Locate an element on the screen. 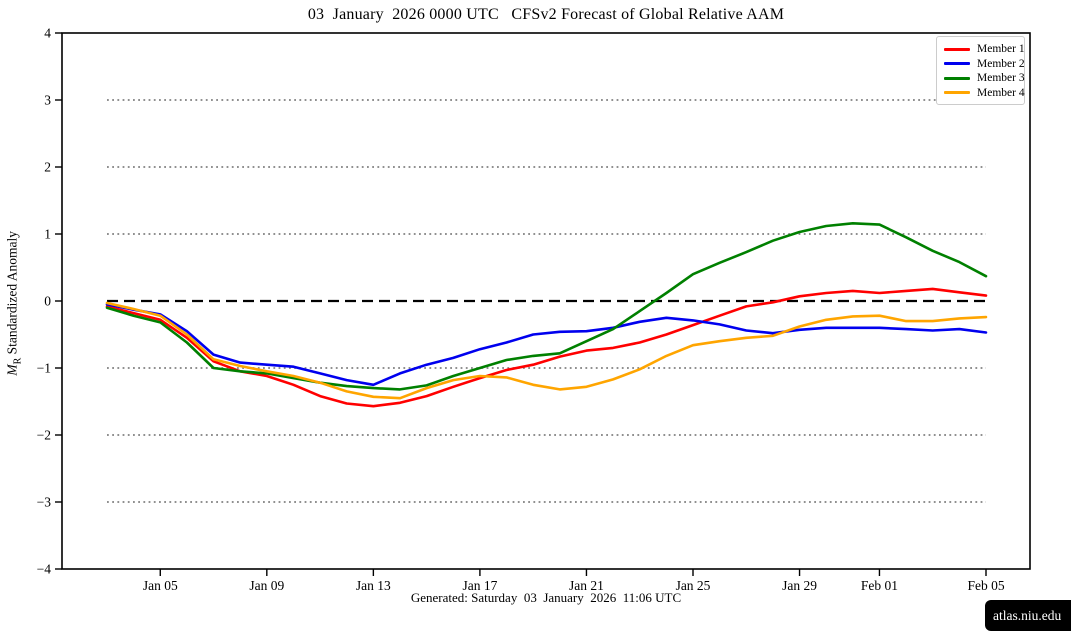 The image size is (1071, 638). y-tick-label: 0 is located at coordinates (47, 301).